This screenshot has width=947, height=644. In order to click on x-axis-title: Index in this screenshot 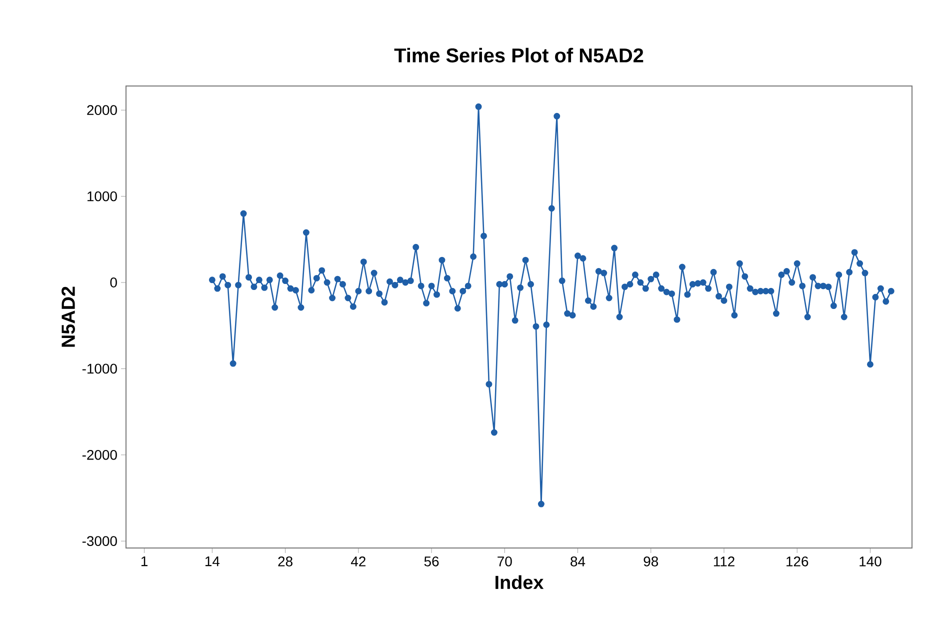, I will do `click(520, 582)`.